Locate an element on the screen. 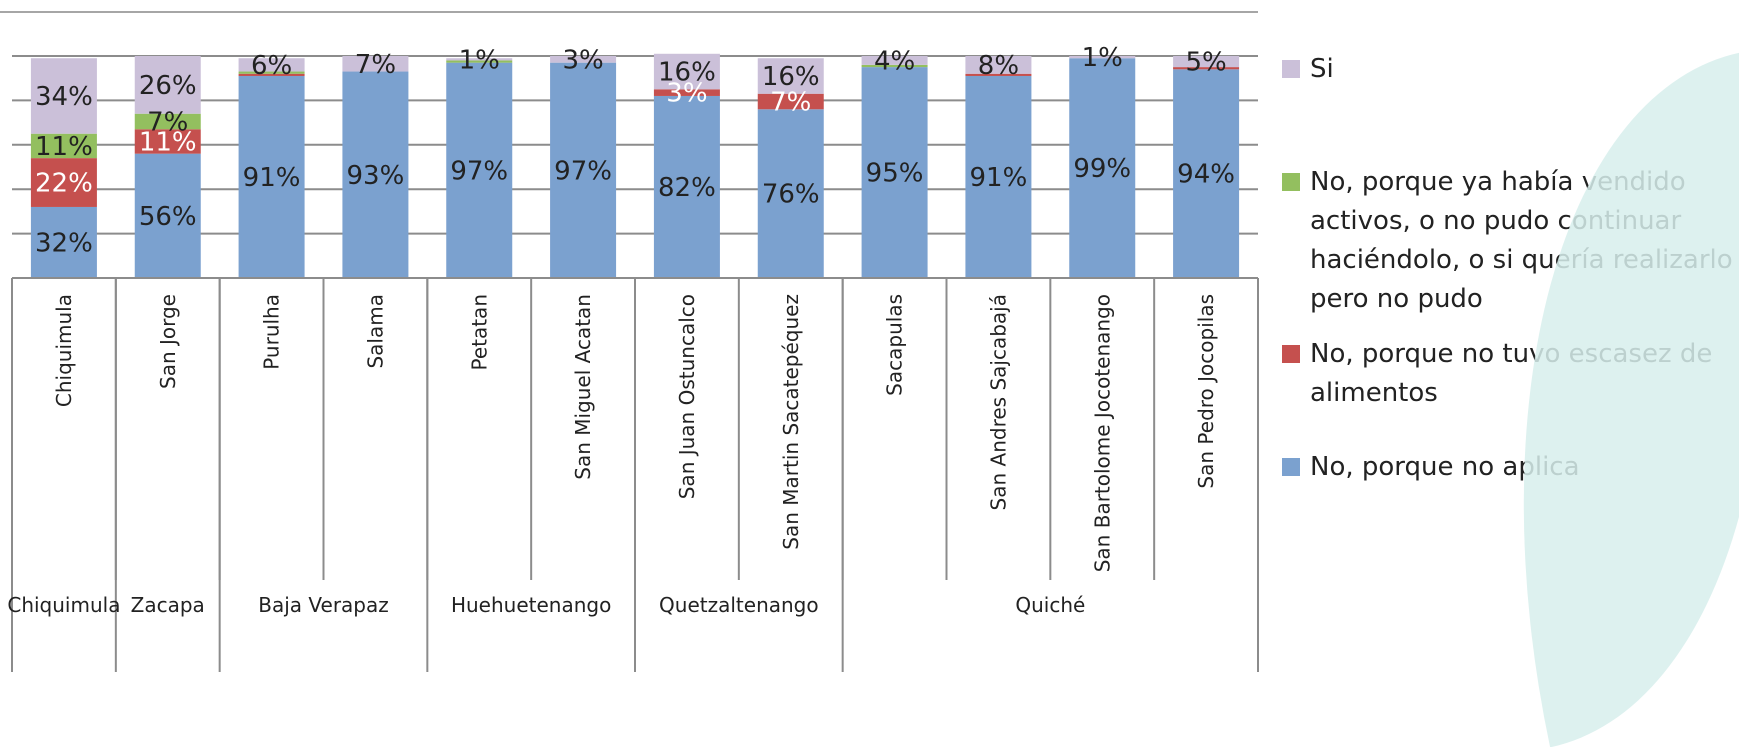 The height and width of the screenshot is (747, 1739). category-tick-label: San Jorge is located at coordinates (168, 341).